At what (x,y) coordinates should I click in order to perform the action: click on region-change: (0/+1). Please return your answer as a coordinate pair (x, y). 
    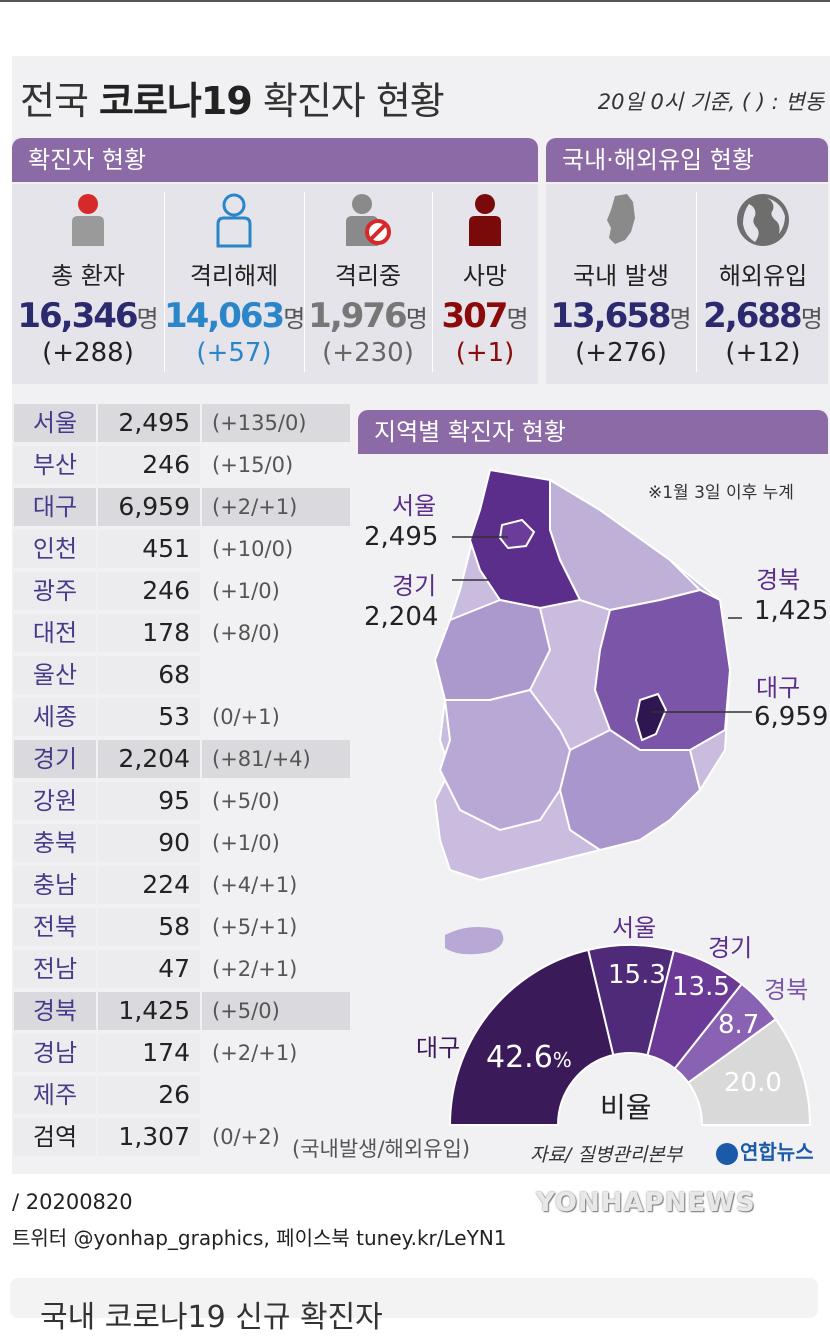
    Looking at the image, I should click on (246, 717).